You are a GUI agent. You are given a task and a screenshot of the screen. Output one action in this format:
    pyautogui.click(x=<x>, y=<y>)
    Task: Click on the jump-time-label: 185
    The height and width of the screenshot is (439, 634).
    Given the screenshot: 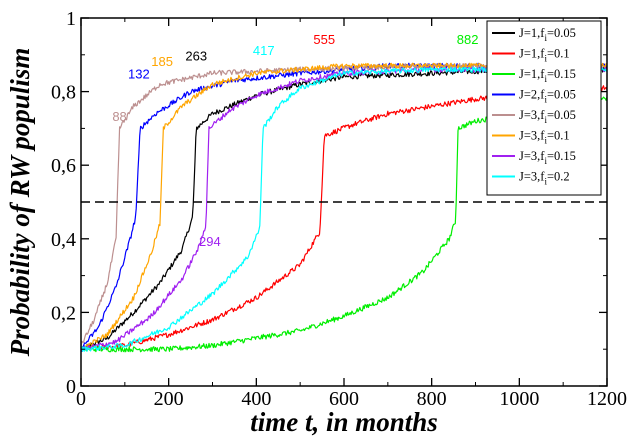 What is the action you would take?
    pyautogui.click(x=162, y=61)
    